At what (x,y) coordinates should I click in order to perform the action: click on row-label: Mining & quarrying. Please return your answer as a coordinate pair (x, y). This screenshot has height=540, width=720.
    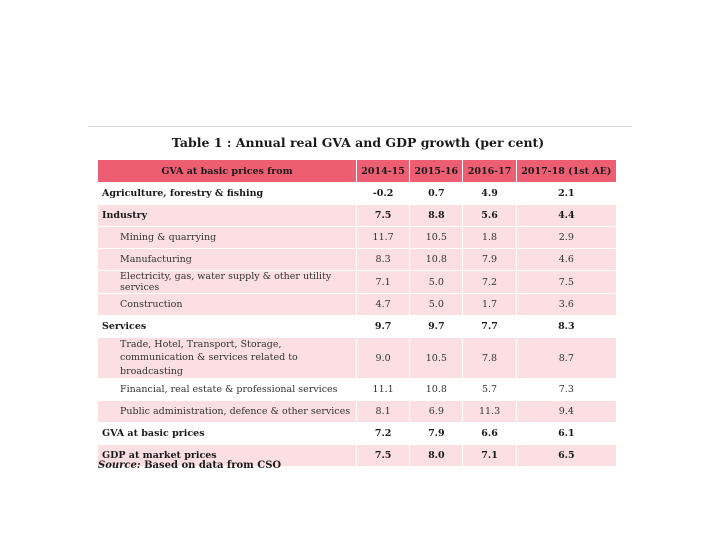
    Looking at the image, I should click on (227, 237).